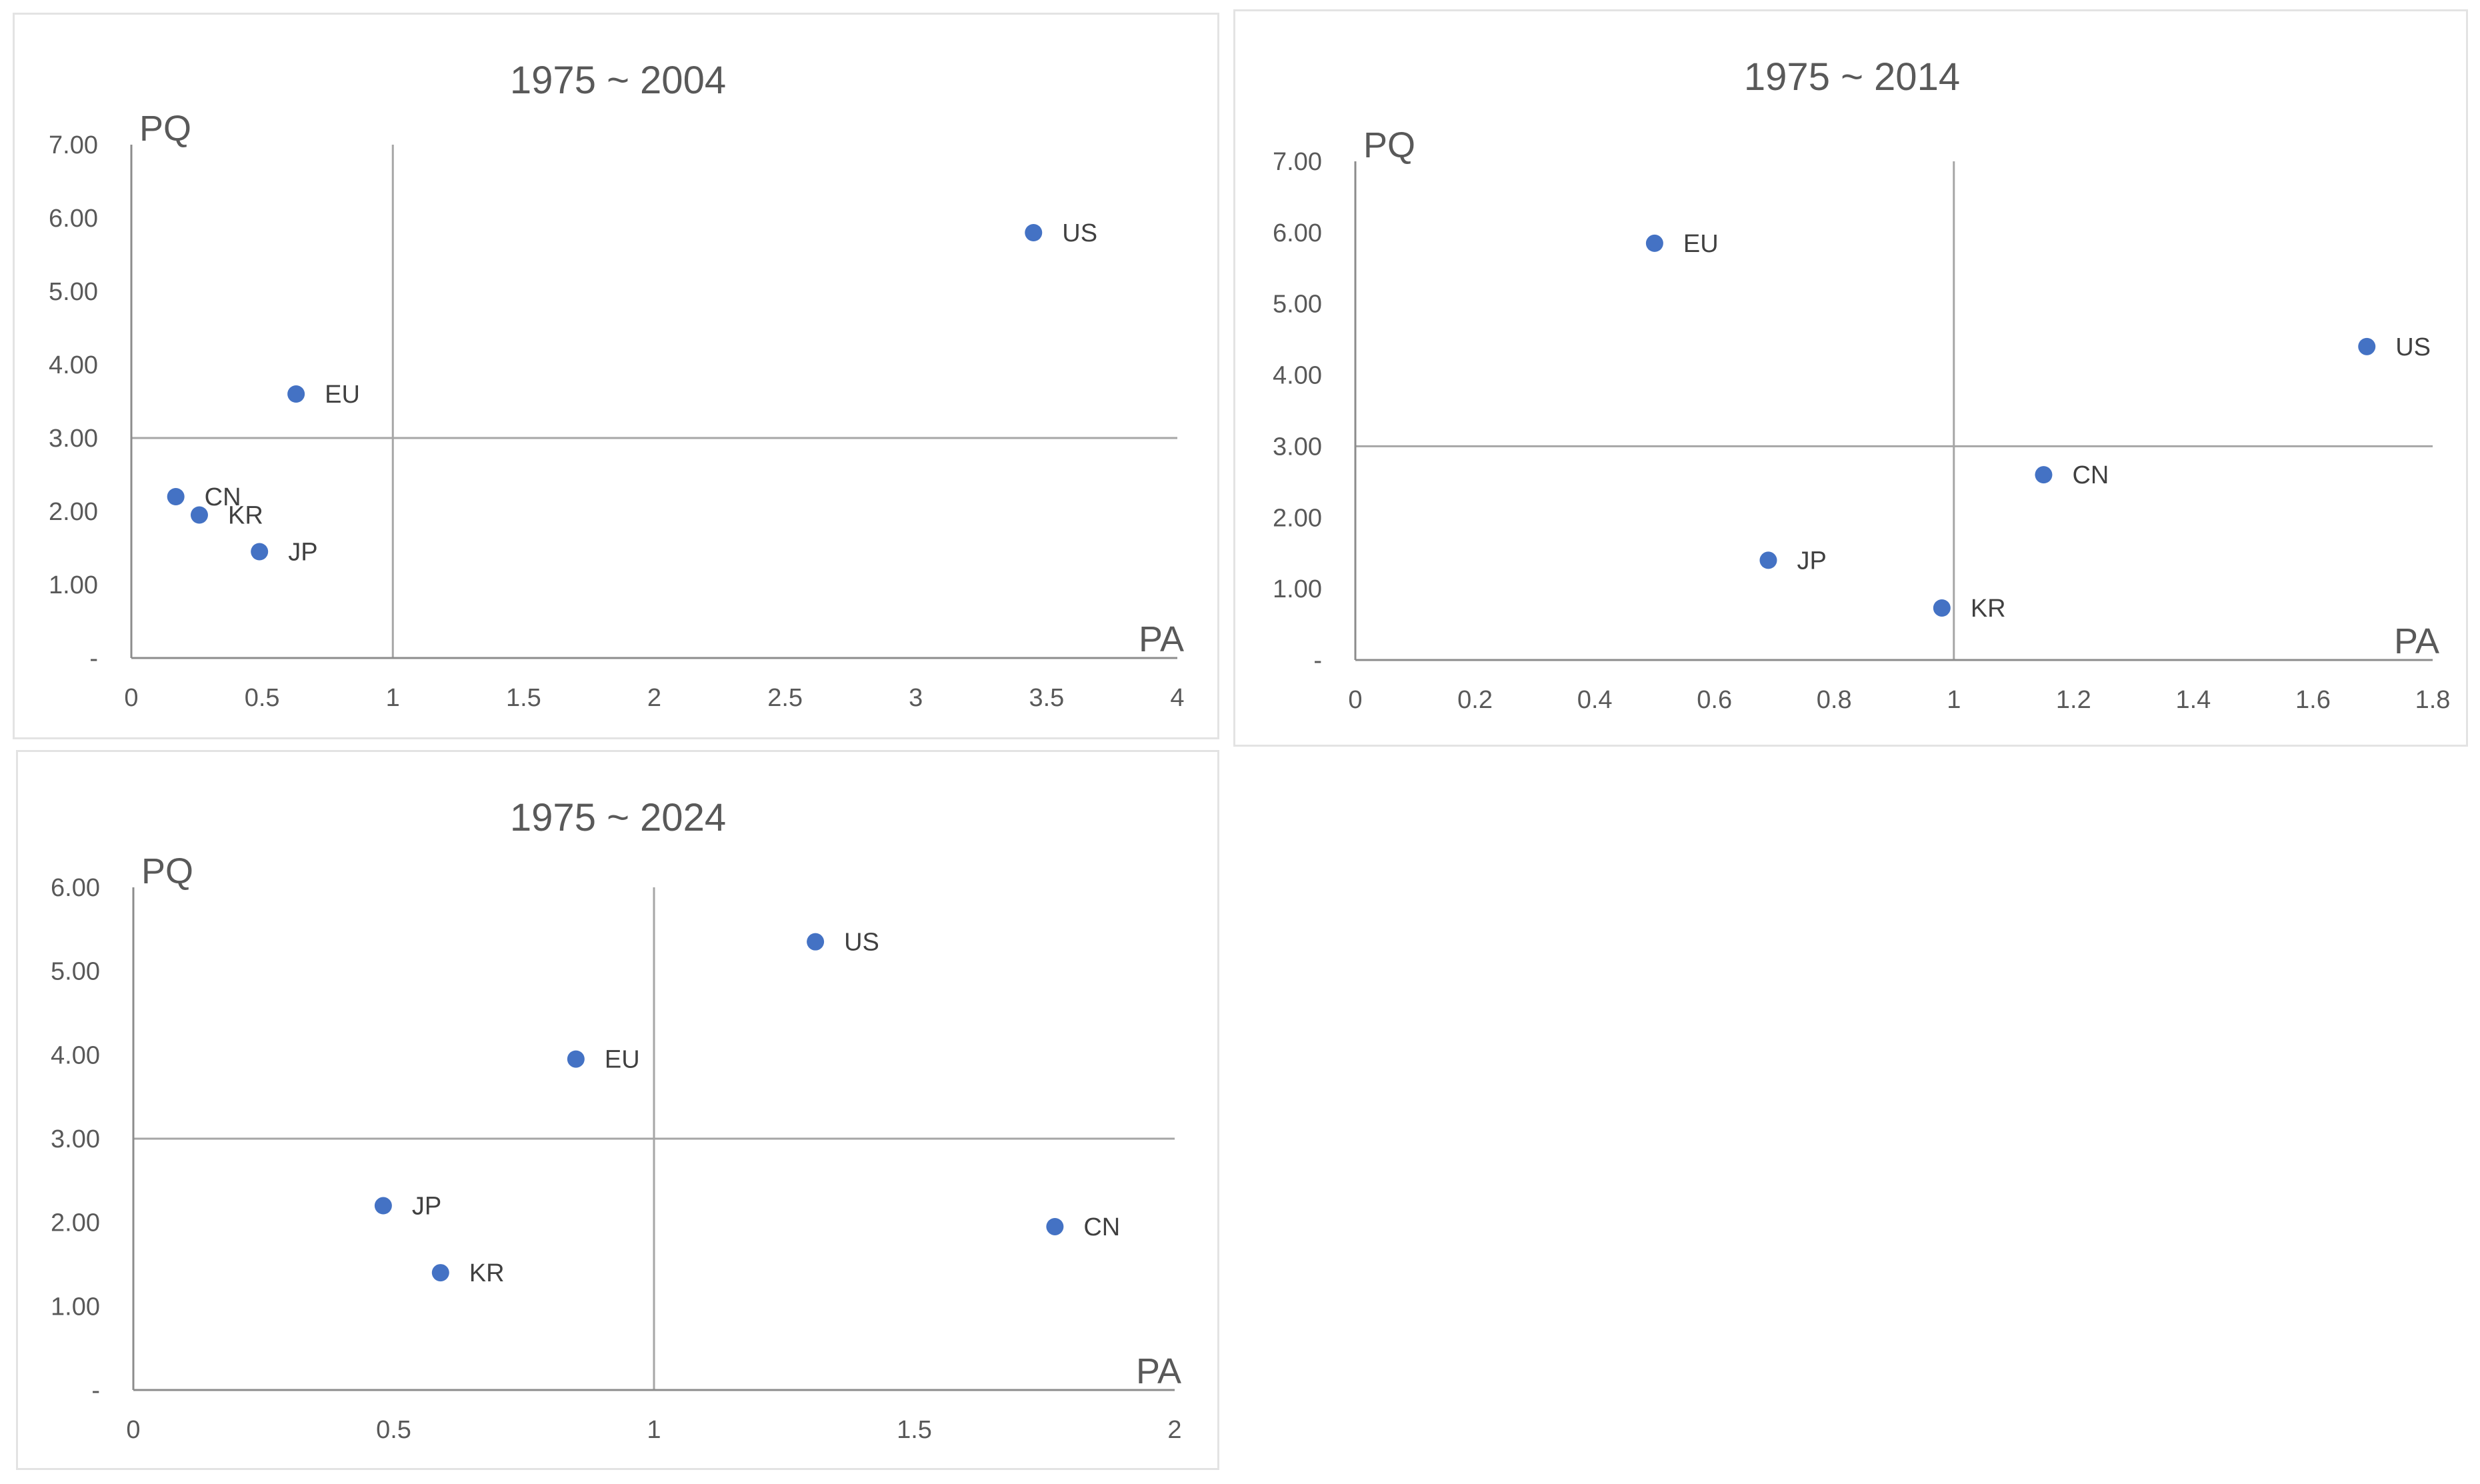  I want to click on x-tick-label: 0.8, so click(1834, 700).